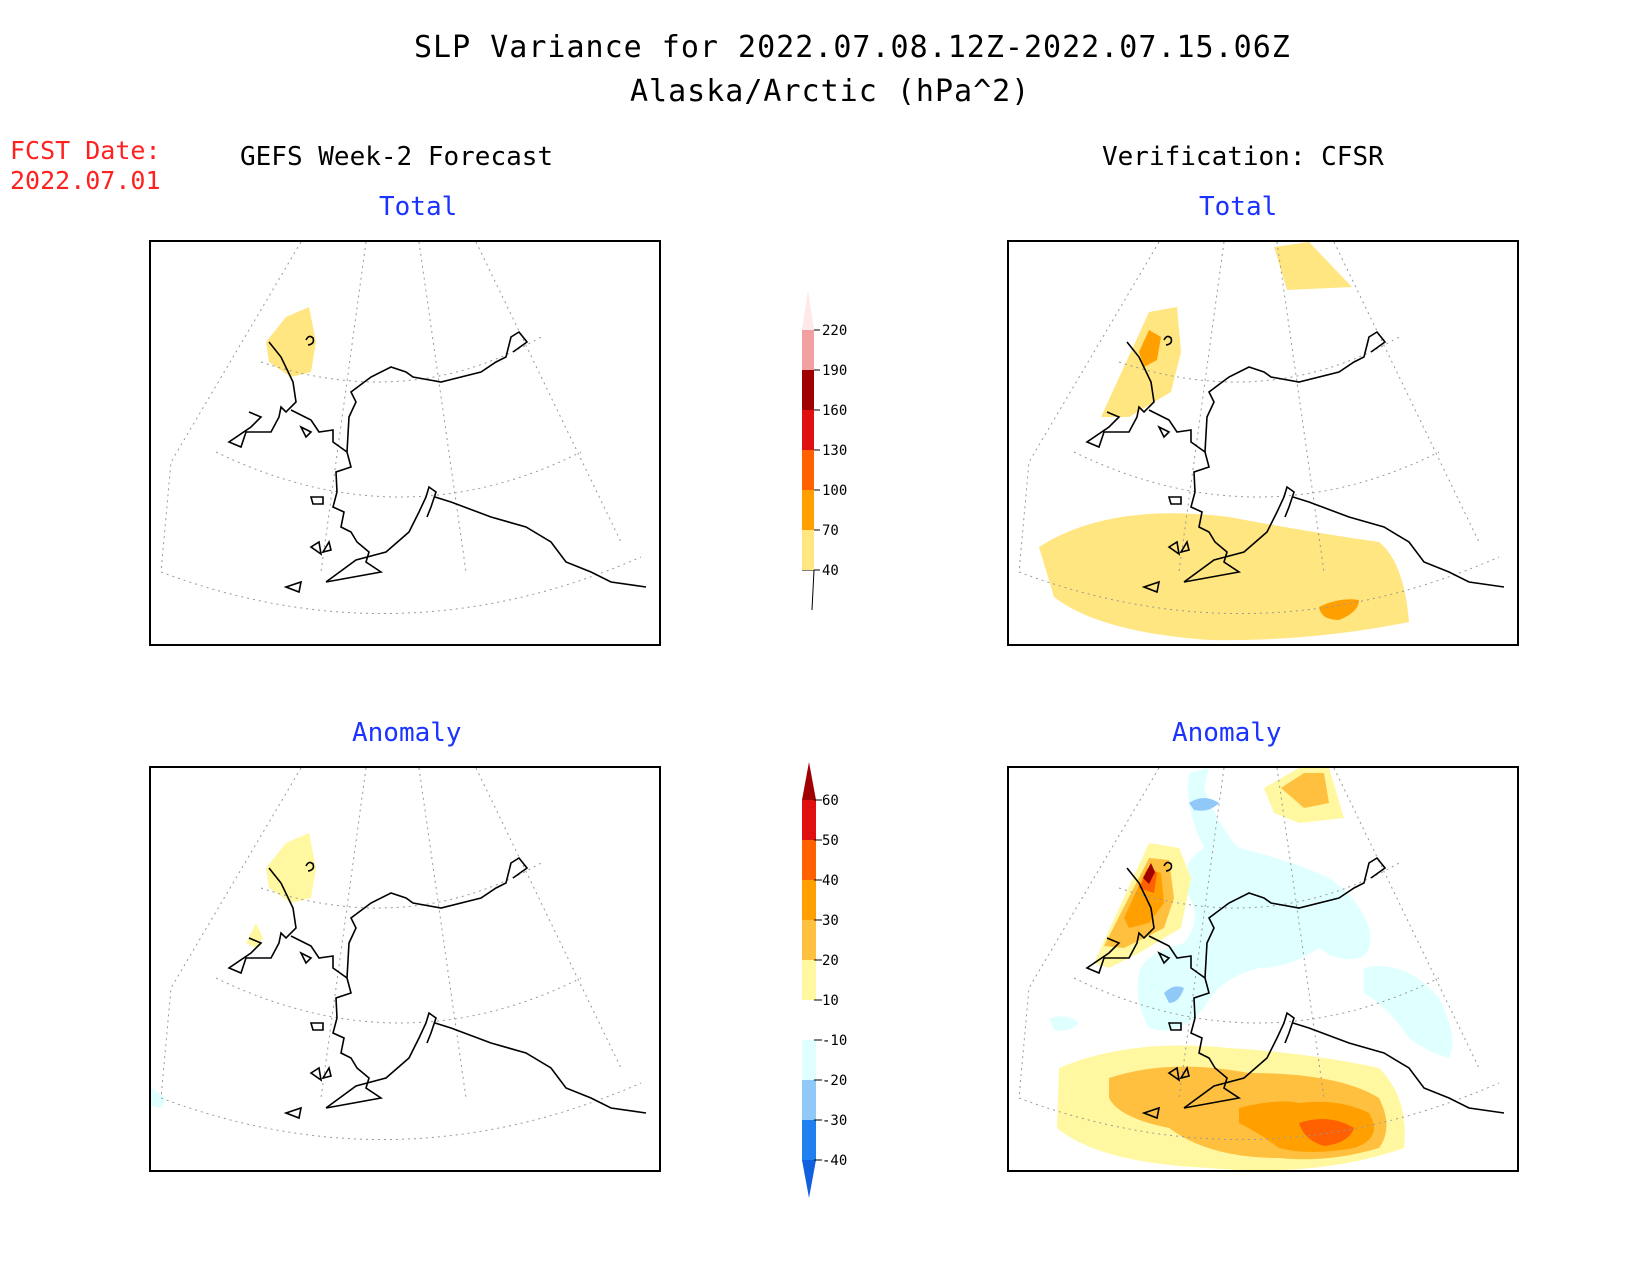  I want to click on colorbar-total-tick-label: 190, so click(834, 371).